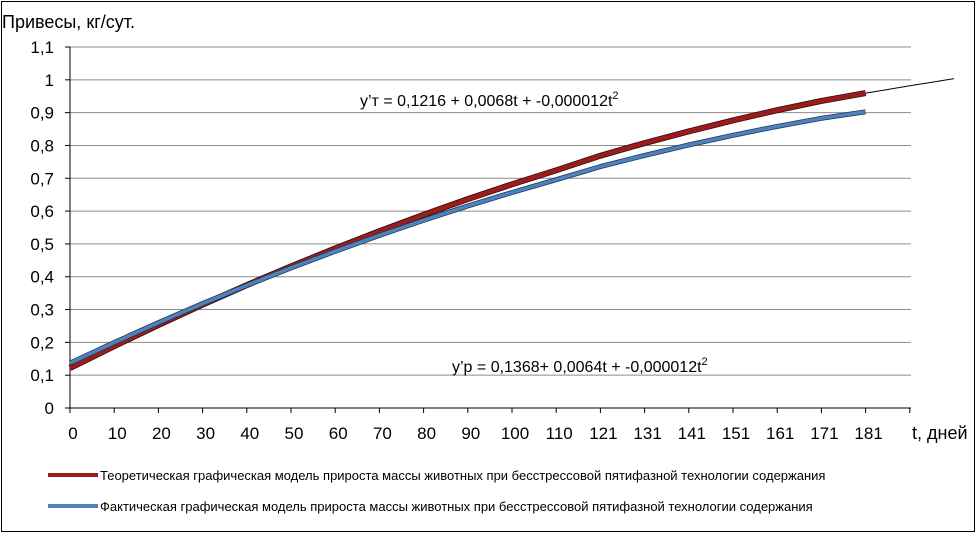 The width and height of the screenshot is (978, 538). I want to click on x-tick-label: 40, so click(249, 433).